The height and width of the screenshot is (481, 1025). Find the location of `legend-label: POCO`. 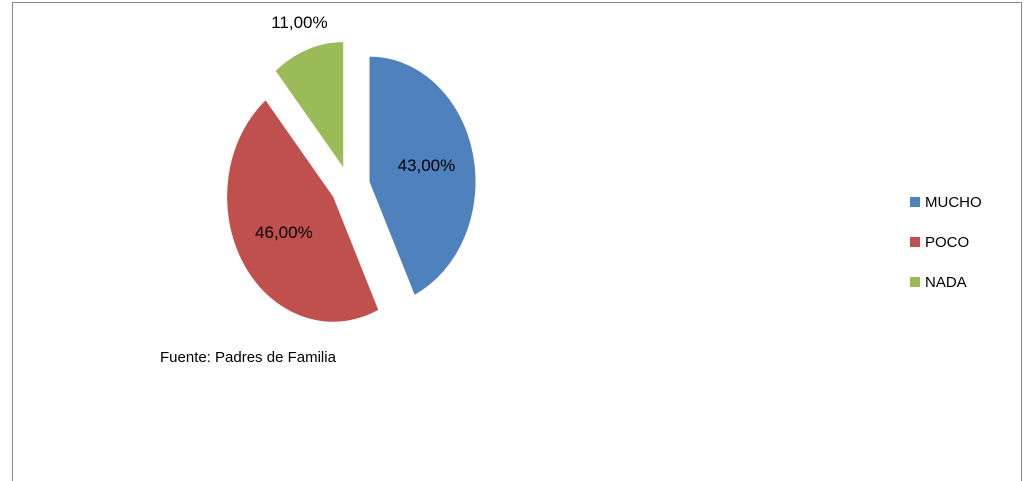

legend-label: POCO is located at coordinates (947, 242).